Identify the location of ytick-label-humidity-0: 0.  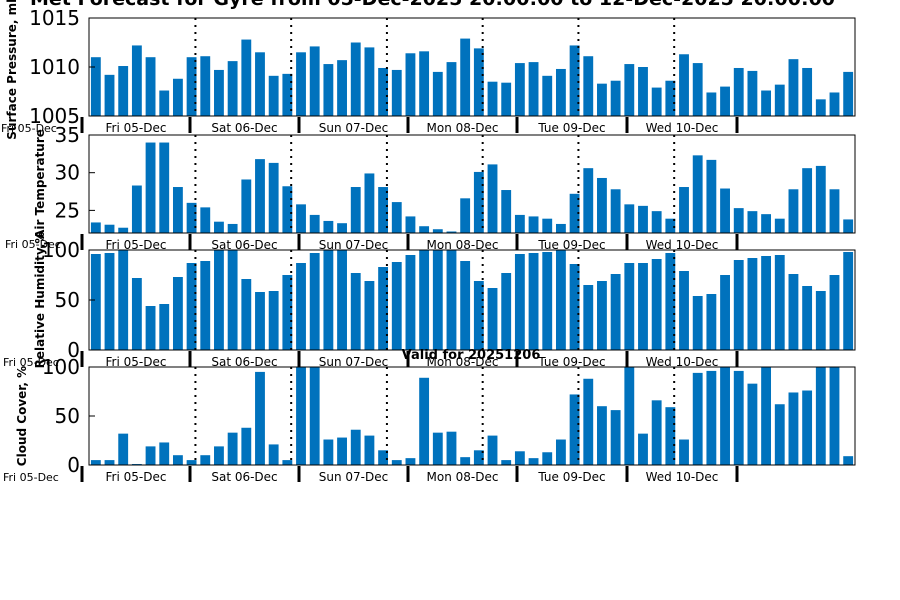
(73, 350).